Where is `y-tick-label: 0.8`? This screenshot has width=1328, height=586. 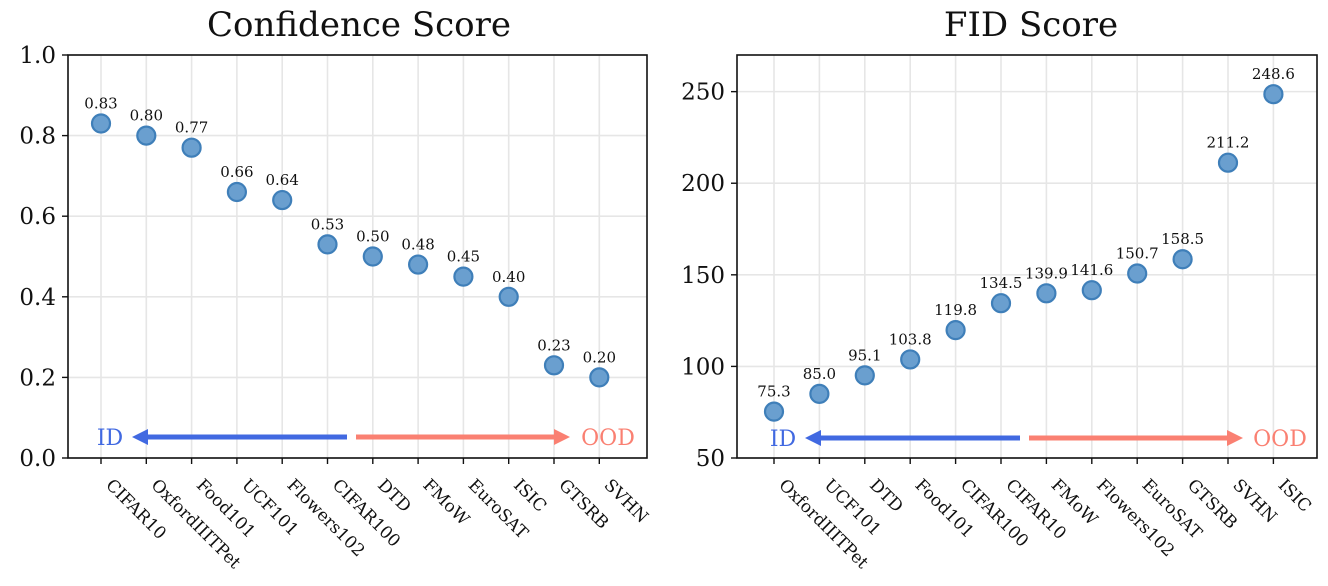 y-tick-label: 0.8 is located at coordinates (37, 137).